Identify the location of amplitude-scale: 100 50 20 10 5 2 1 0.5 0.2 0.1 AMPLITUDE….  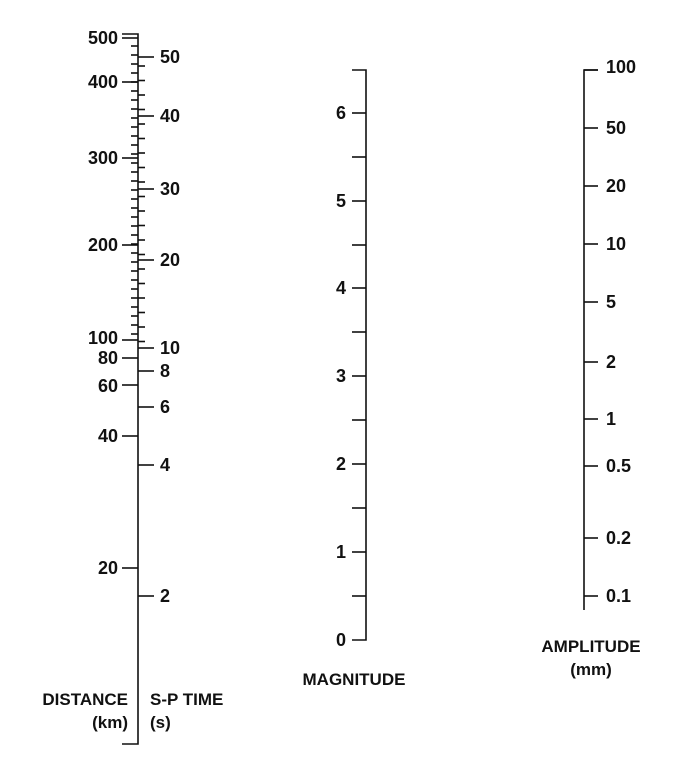
(590, 368).